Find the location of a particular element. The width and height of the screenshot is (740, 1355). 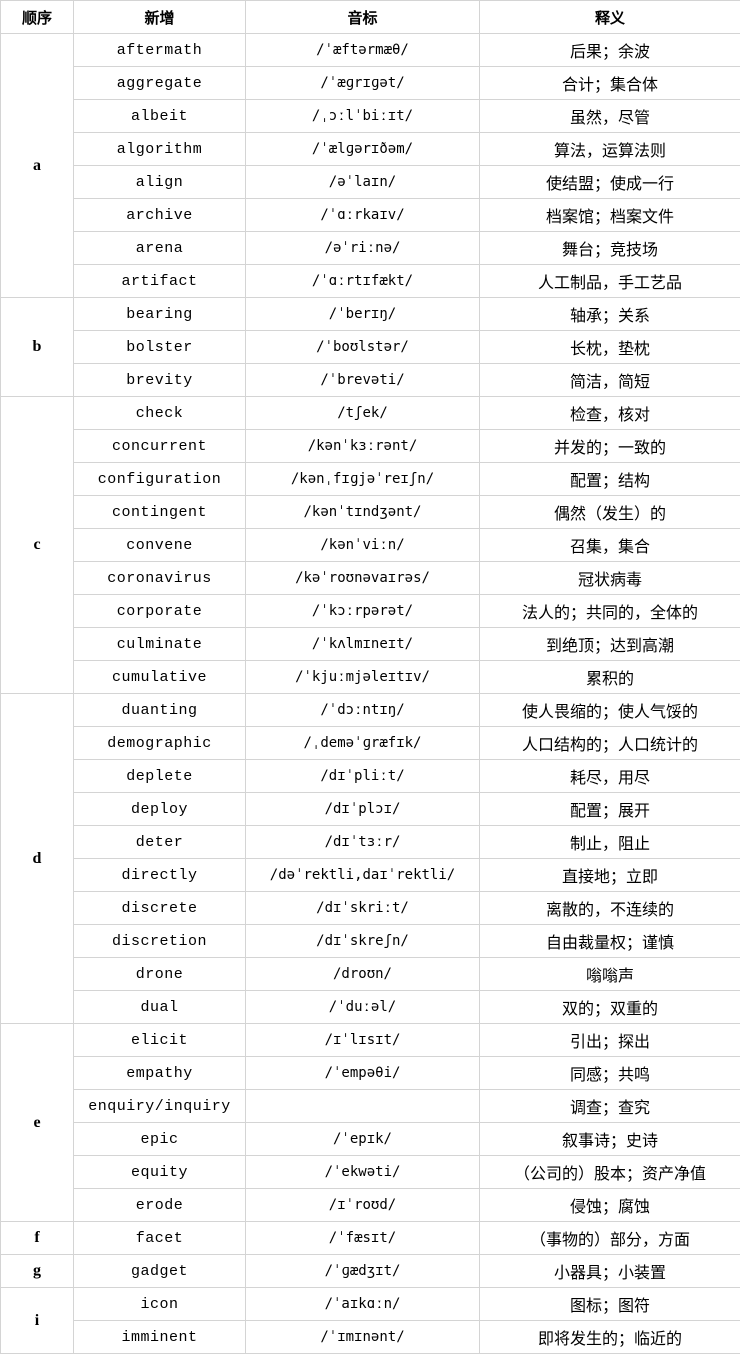

word-cell: icon is located at coordinates (159, 1304).